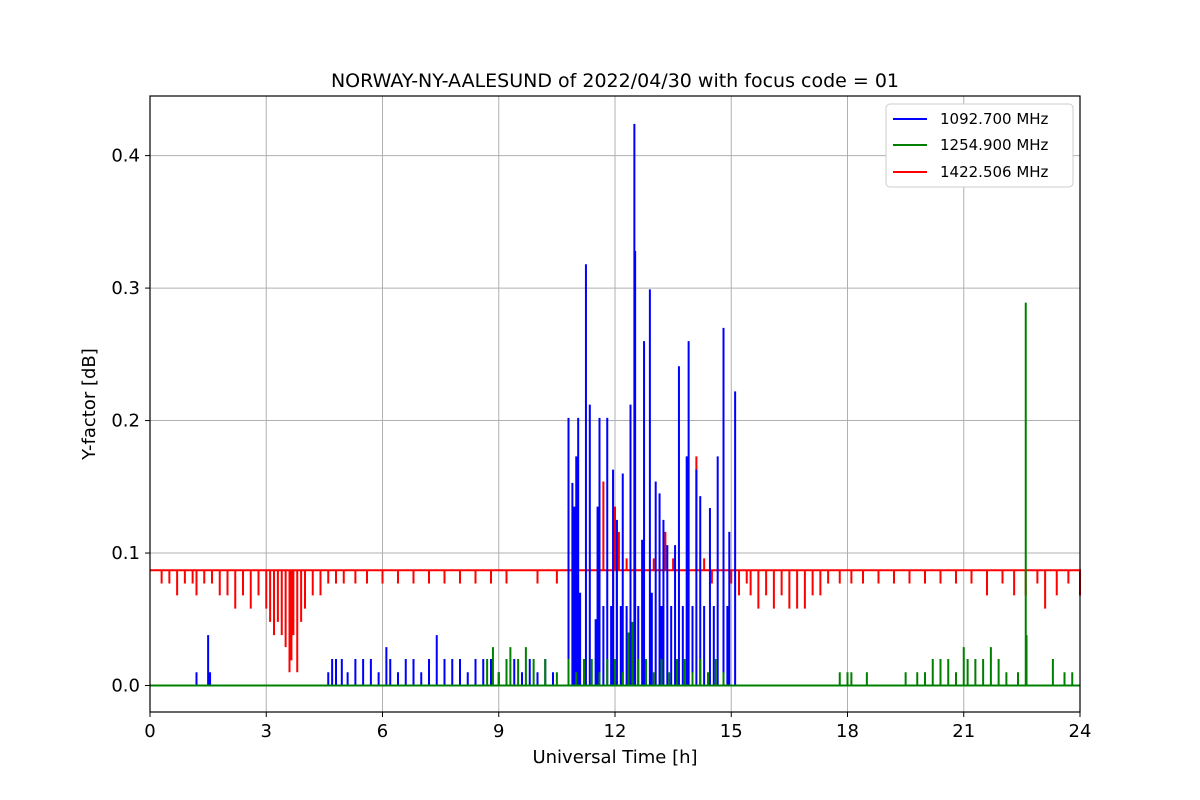 The width and height of the screenshot is (1200, 800). Describe the element at coordinates (89, 404) in the screenshot. I see `y-axis-label: Y-factor [dB]` at that location.